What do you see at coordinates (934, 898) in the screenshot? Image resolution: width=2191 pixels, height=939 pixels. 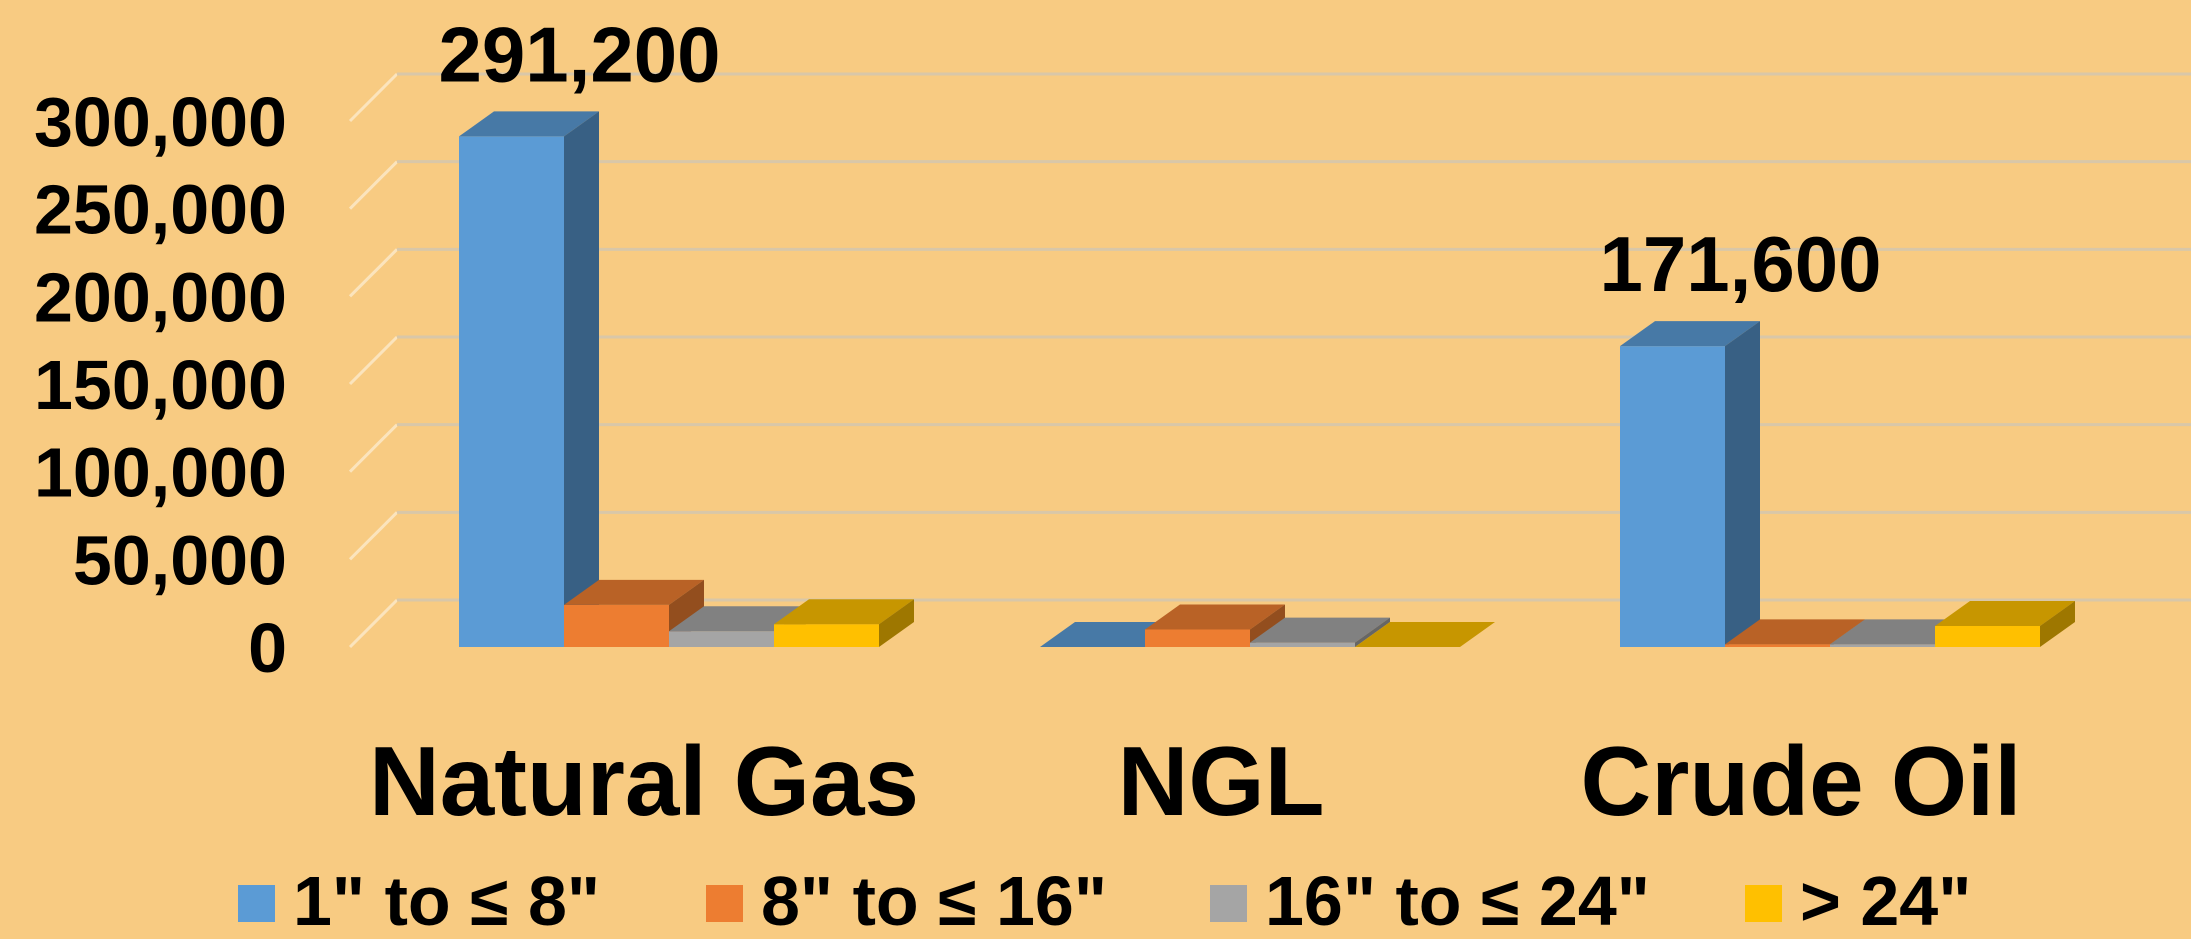 I see `legend-label: 8" to ≤ 16"` at bounding box center [934, 898].